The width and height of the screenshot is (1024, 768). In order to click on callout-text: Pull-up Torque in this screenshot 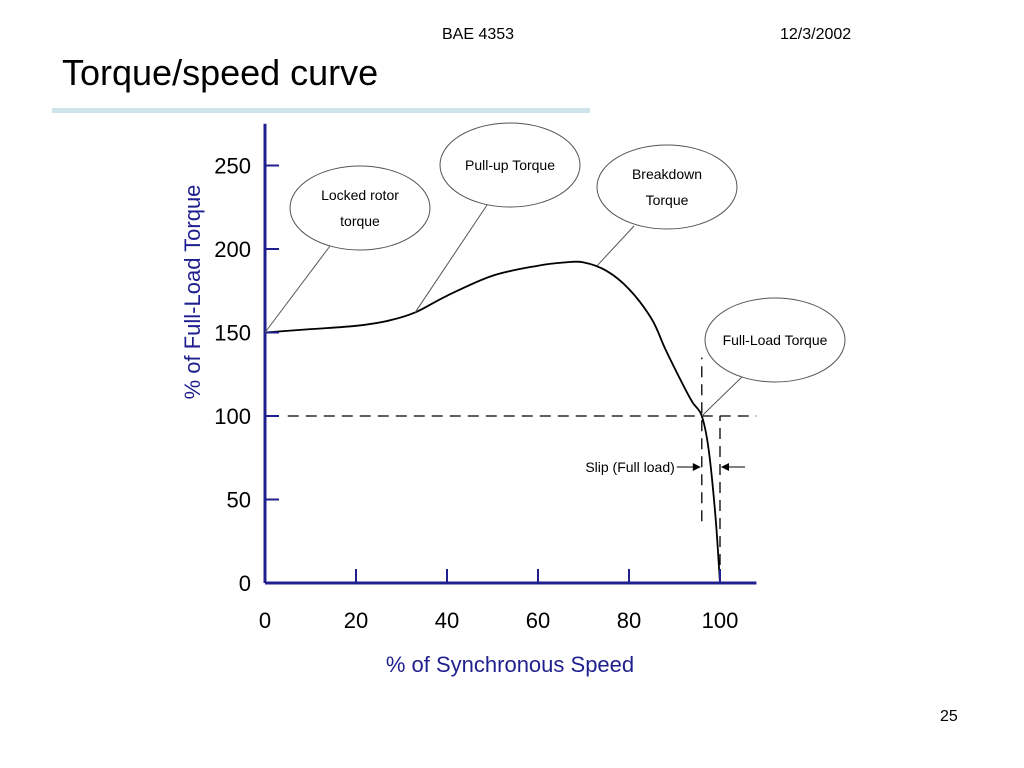, I will do `click(510, 165)`.